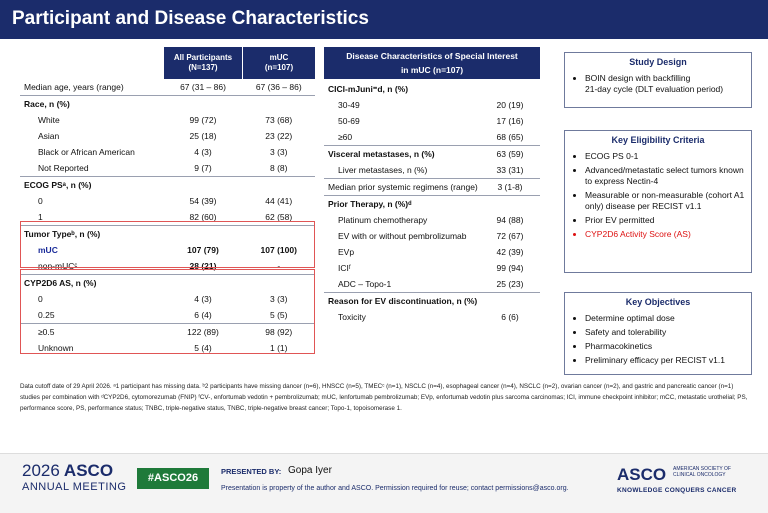 This screenshot has width=768, height=513. Describe the element at coordinates (658, 302) in the screenshot. I see `objectives-title: Key Objectives` at that location.